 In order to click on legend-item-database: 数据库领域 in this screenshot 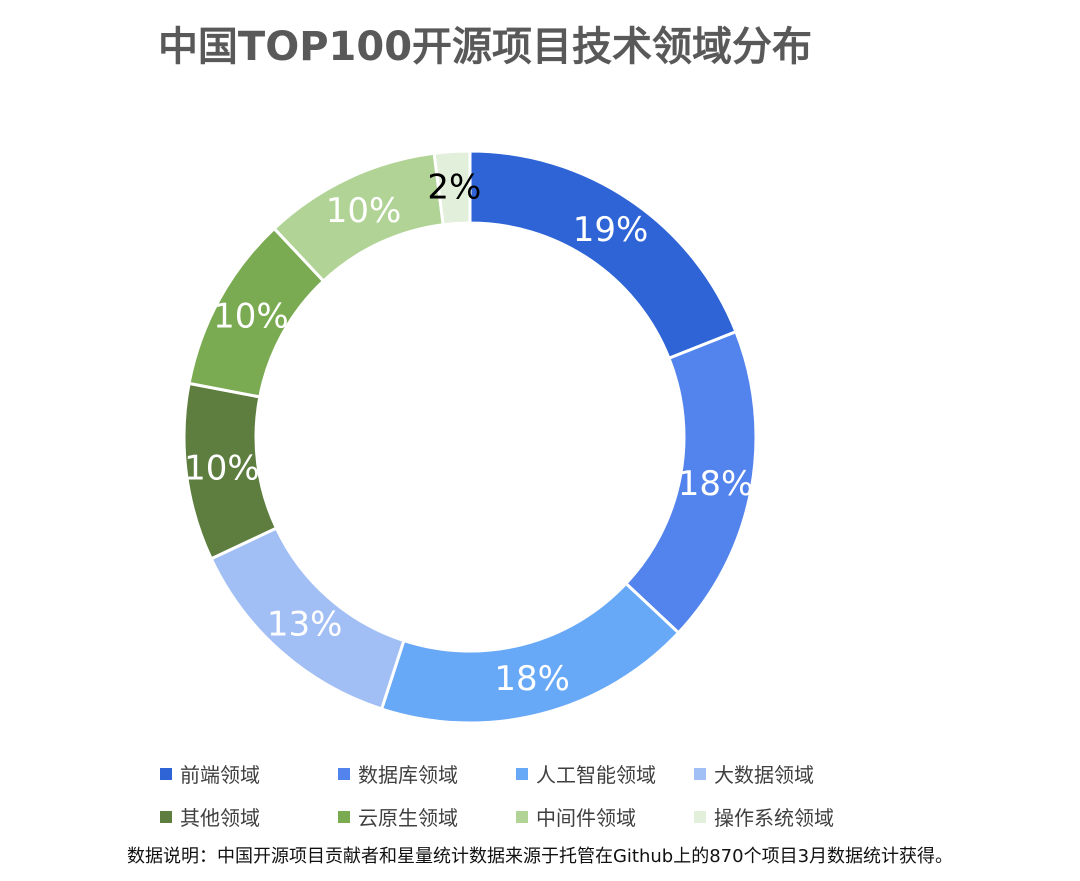, I will do `click(427, 773)`.